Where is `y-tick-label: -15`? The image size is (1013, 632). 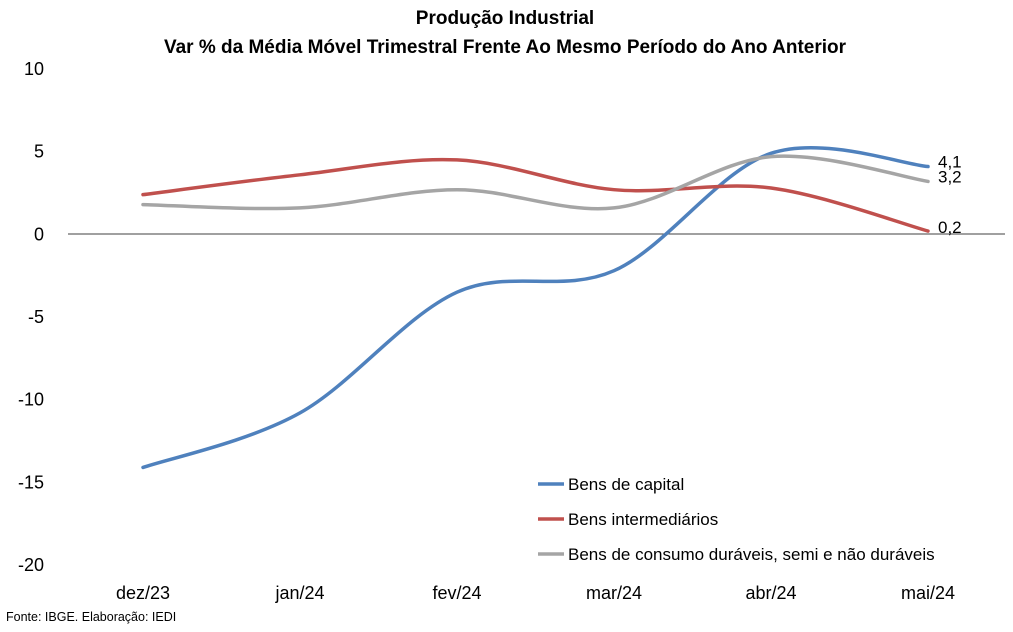
y-tick-label: -15 is located at coordinates (31, 482).